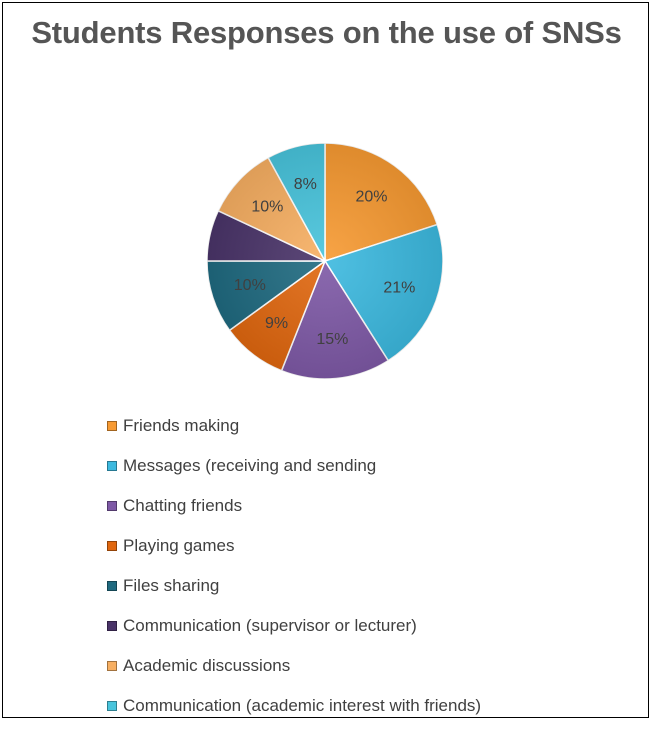  I want to click on legend-item-chatting-friends: Chatting friends, so click(294, 512).